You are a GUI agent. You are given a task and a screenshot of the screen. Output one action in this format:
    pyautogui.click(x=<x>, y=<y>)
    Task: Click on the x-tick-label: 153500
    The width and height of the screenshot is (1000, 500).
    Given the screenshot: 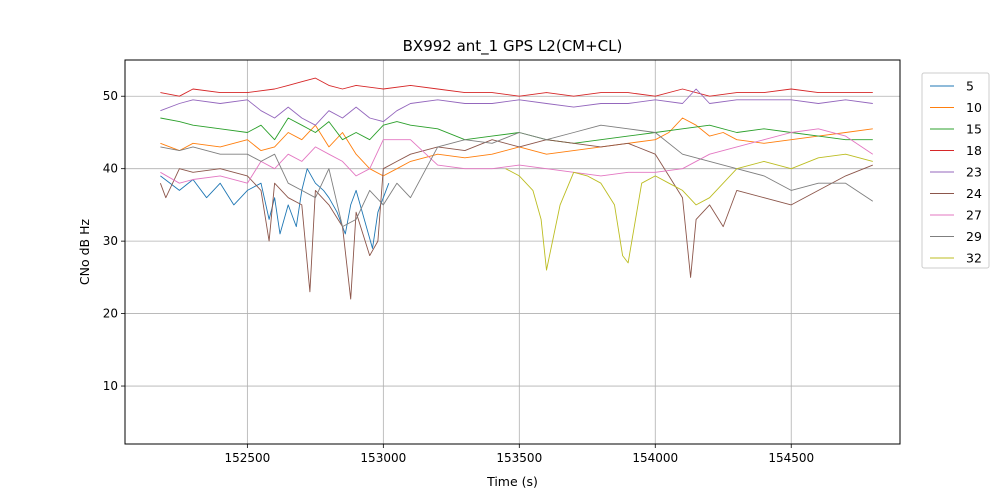 What is the action you would take?
    pyautogui.click(x=519, y=458)
    